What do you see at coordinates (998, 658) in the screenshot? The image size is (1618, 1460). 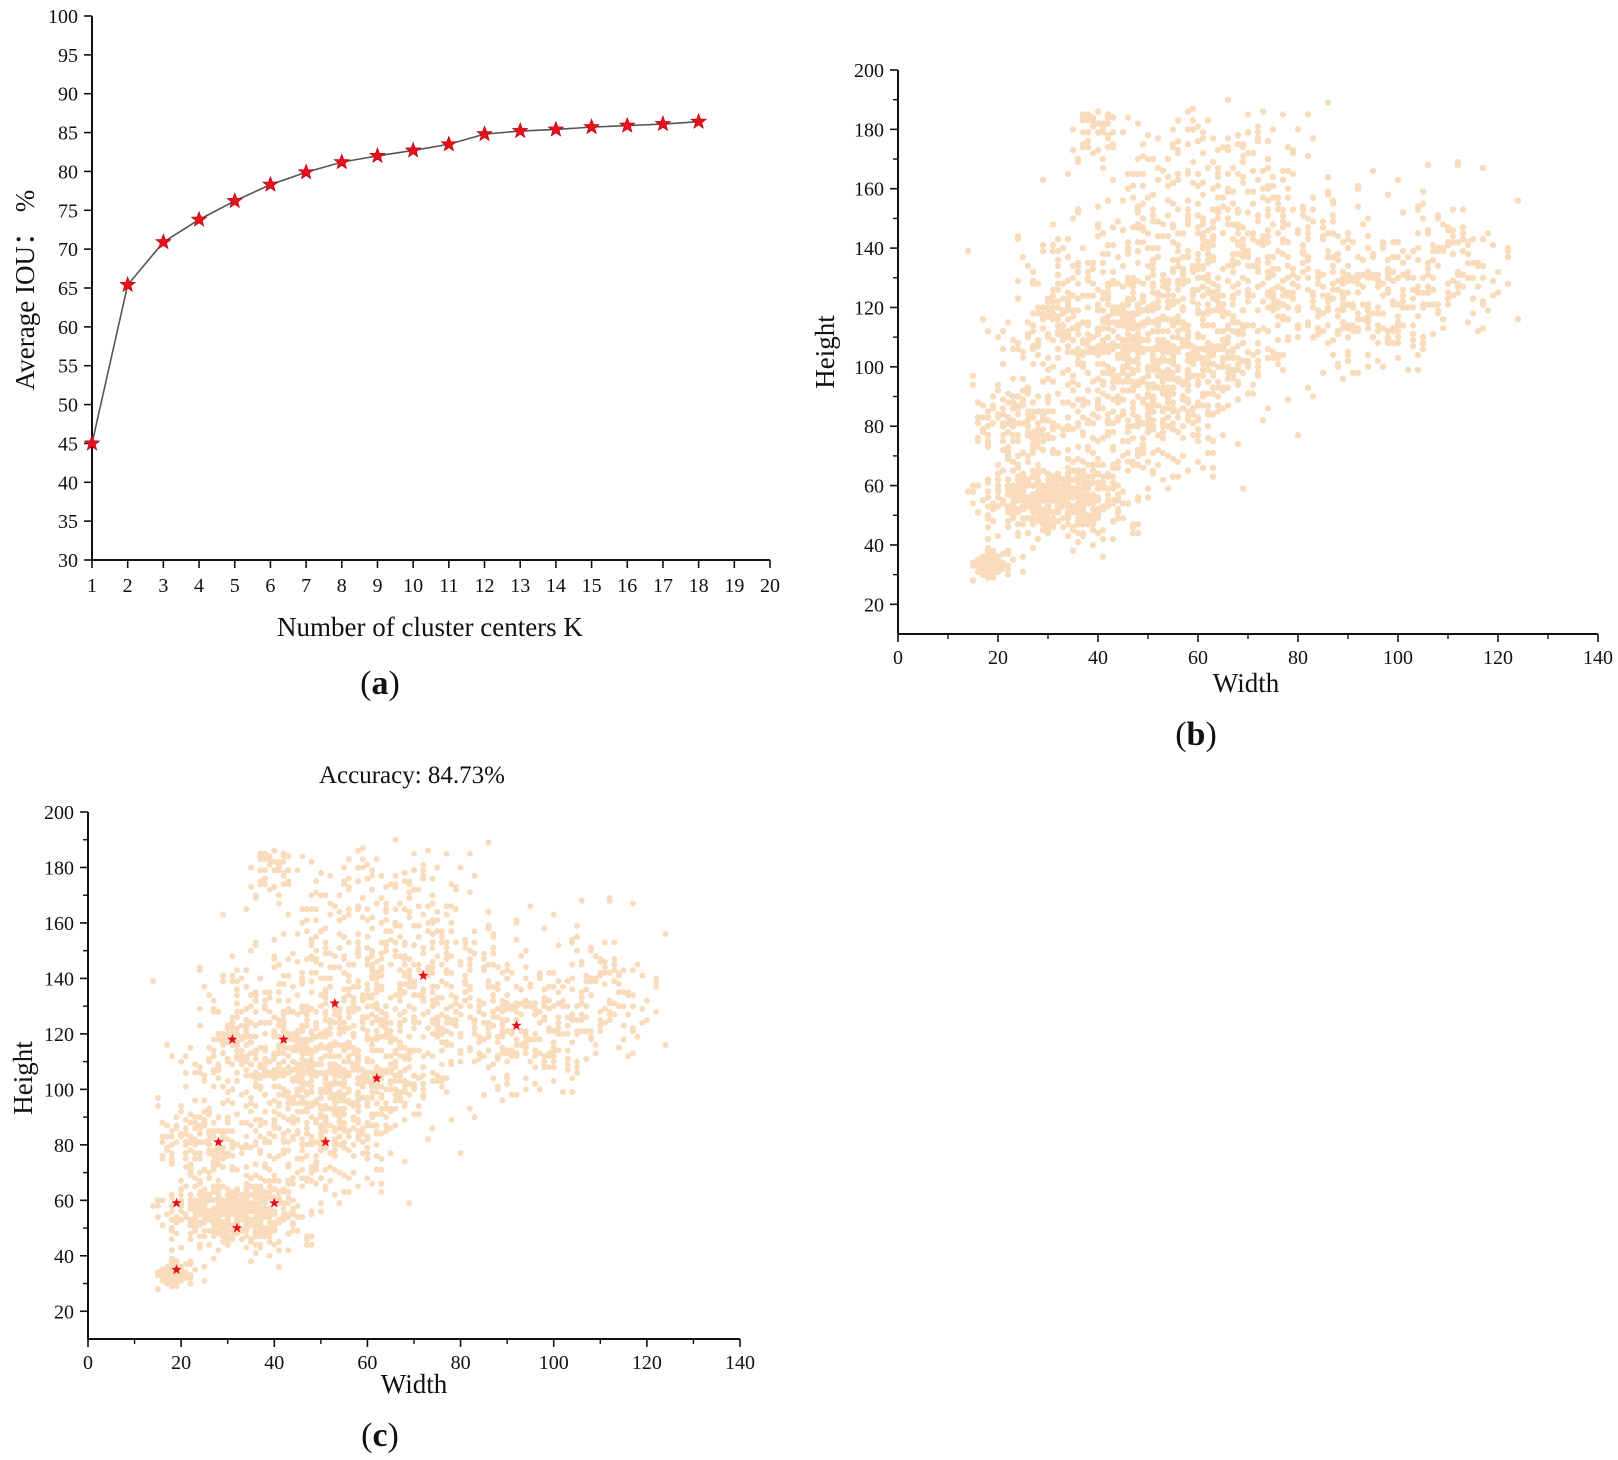 I see `panel-b-x-tick-label: 20` at bounding box center [998, 658].